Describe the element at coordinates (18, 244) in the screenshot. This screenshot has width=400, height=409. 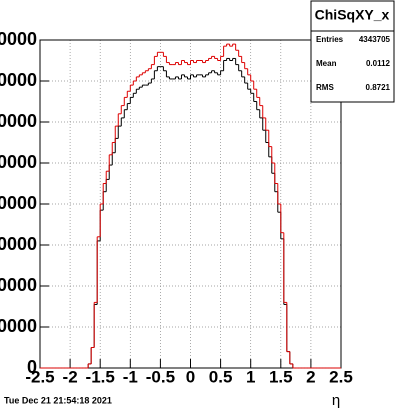
I see `y-tick-label: 30000` at that location.